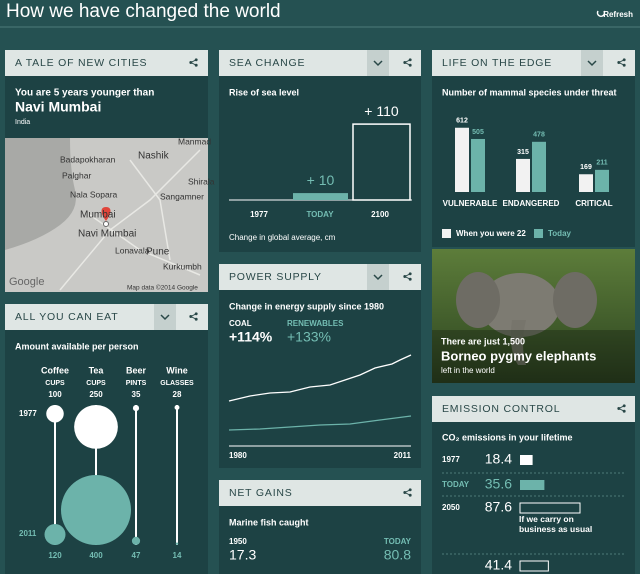 This screenshot has width=640, height=574. Describe the element at coordinates (88, 159) in the screenshot. I see `svg-text: Badapokharan` at that location.